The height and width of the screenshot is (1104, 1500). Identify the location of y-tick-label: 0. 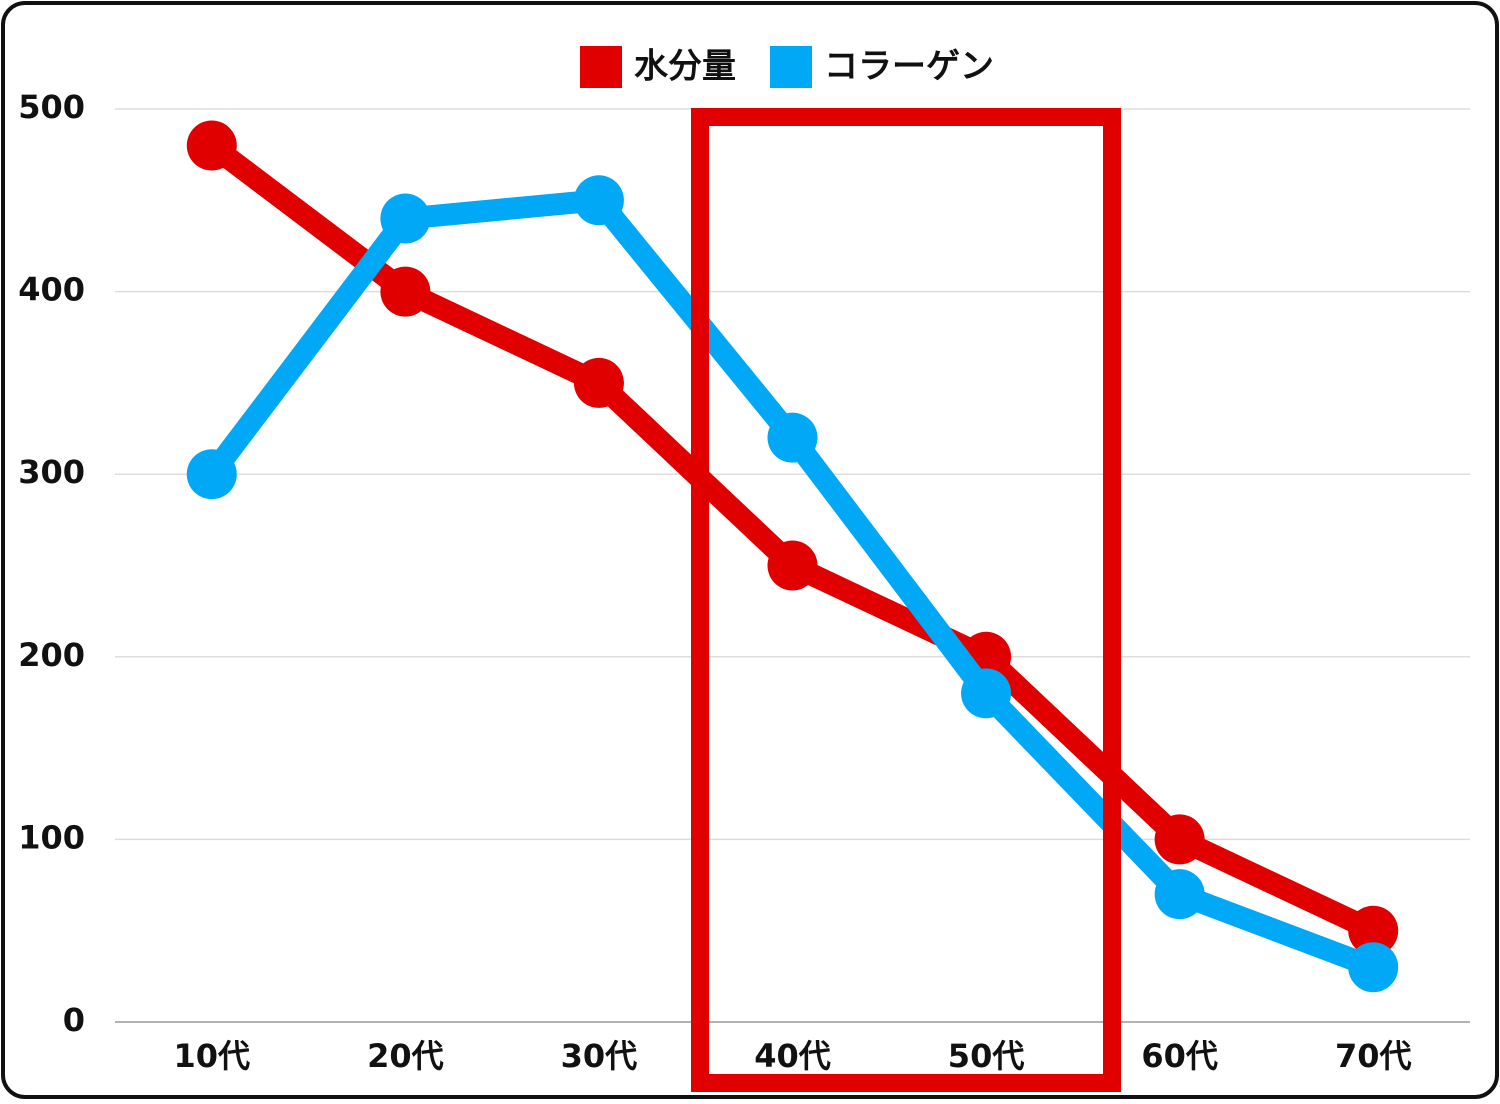
(74, 1020).